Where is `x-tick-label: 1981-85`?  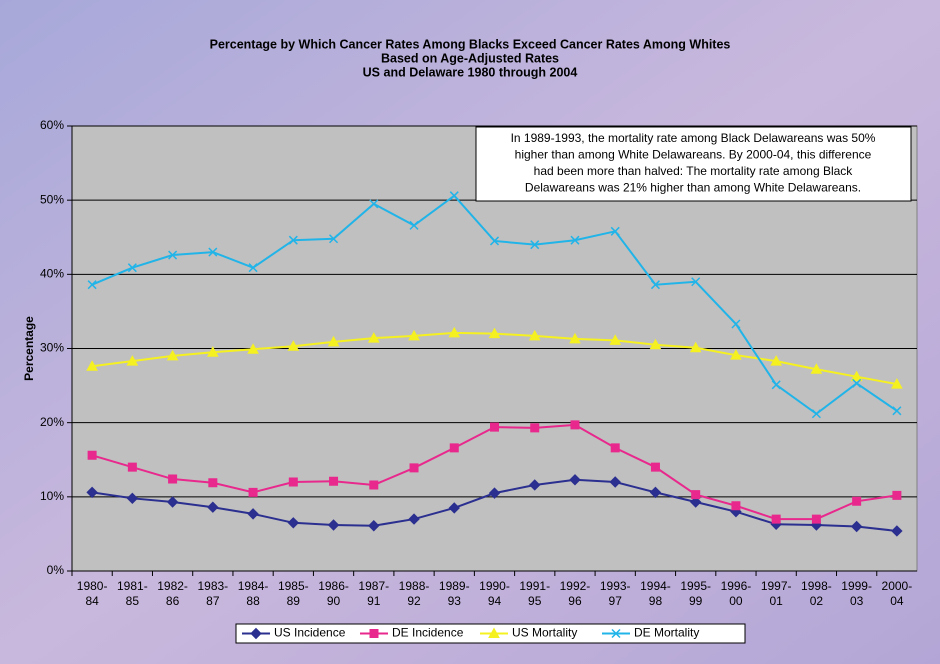 x-tick-label: 1981-85 is located at coordinates (132, 593).